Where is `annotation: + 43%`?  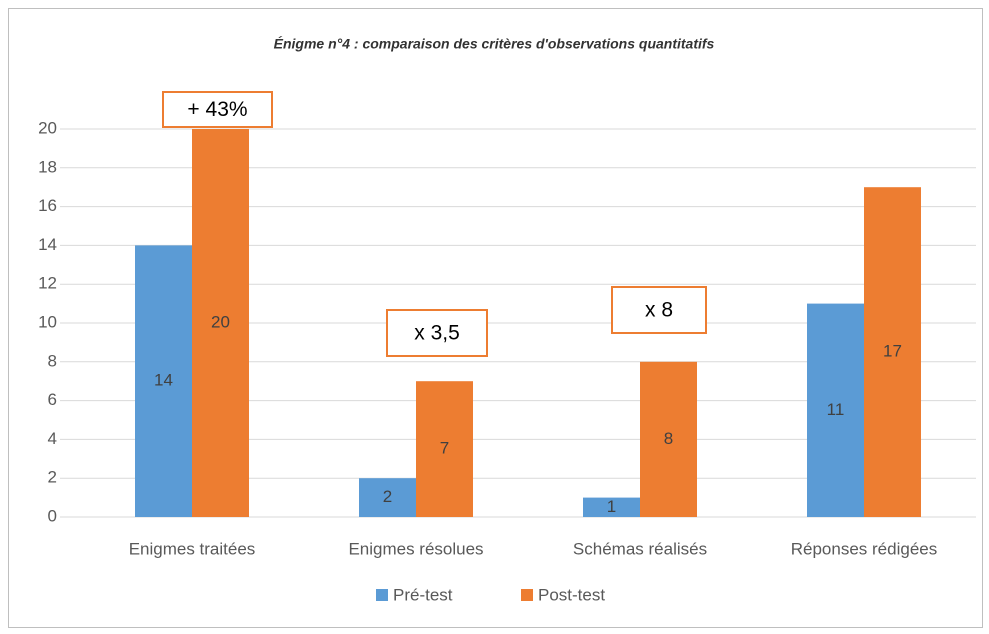
annotation: + 43% is located at coordinates (217, 109).